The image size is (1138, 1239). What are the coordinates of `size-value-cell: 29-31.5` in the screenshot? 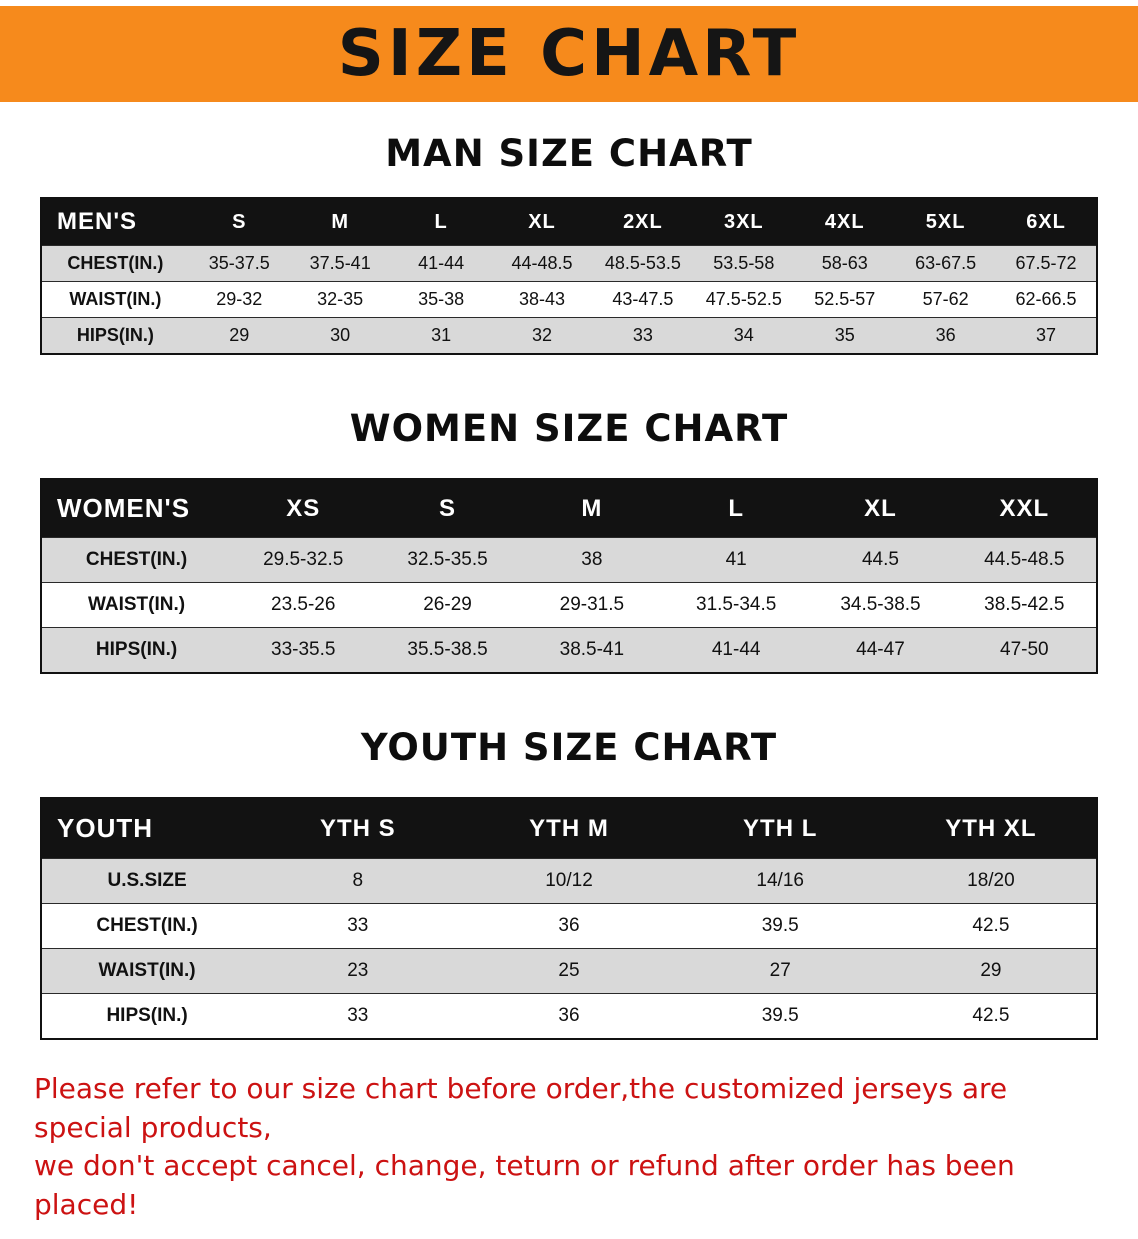 It's located at (592, 604).